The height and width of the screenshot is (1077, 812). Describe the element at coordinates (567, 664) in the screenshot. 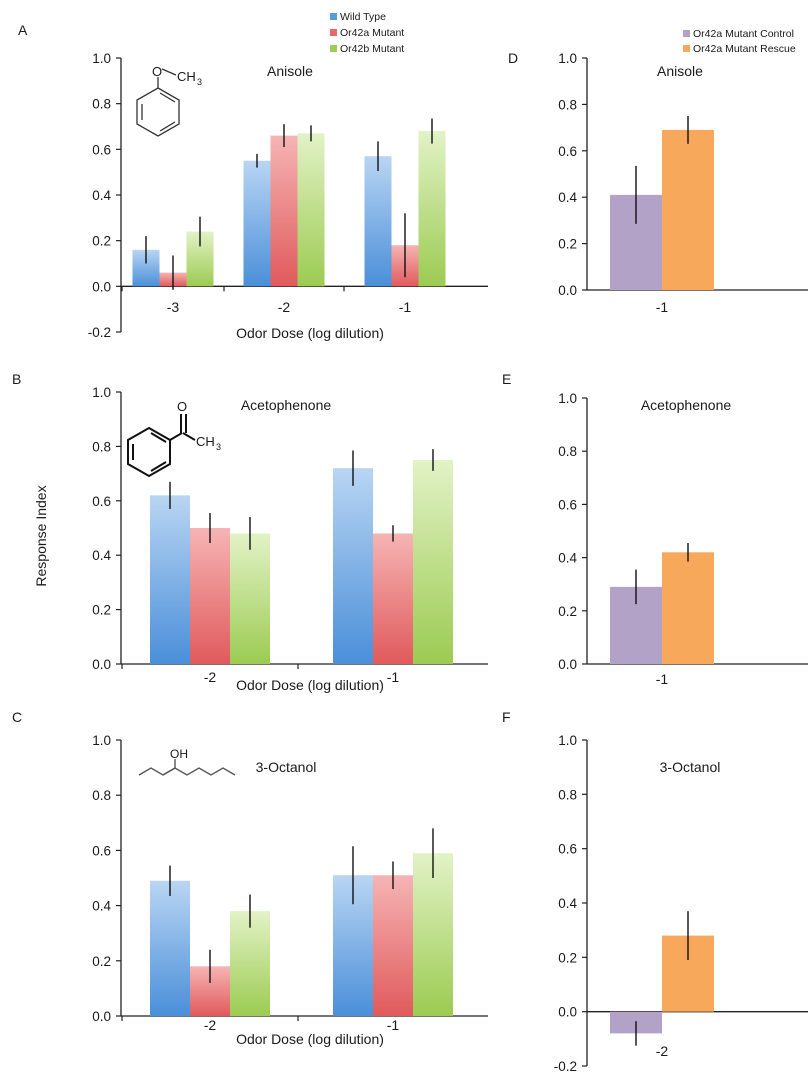

I see `y-tick-label-e-0: 0.0` at that location.